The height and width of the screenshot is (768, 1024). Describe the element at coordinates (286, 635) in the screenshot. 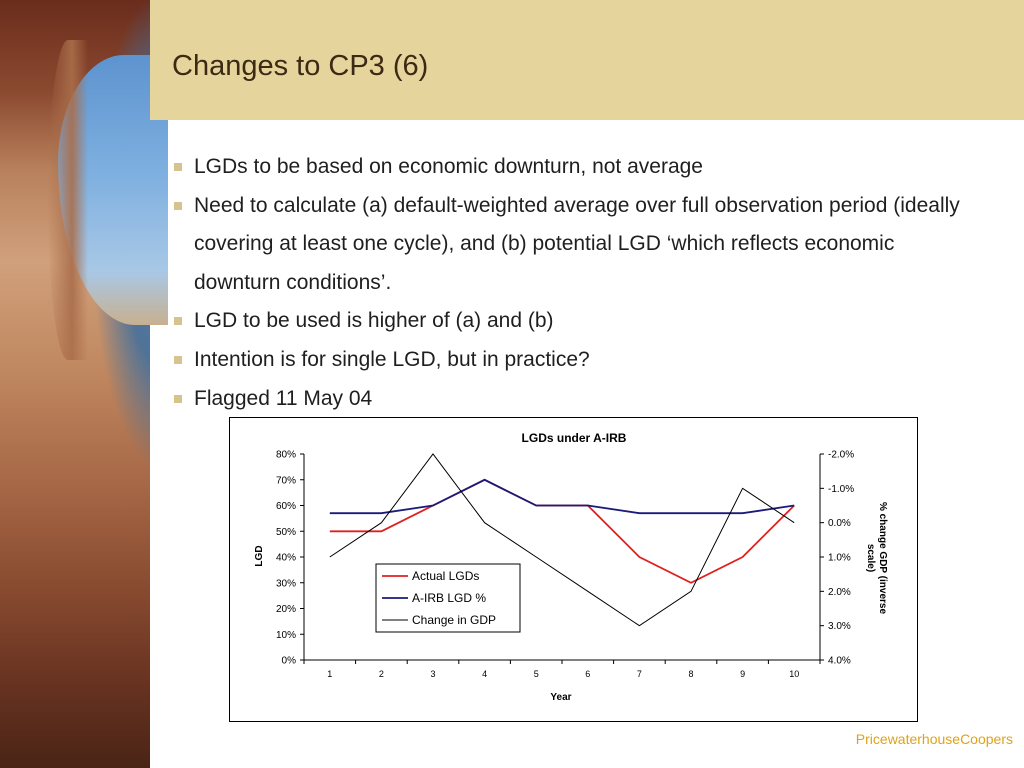

I see `y-tick-label: 10%` at that location.